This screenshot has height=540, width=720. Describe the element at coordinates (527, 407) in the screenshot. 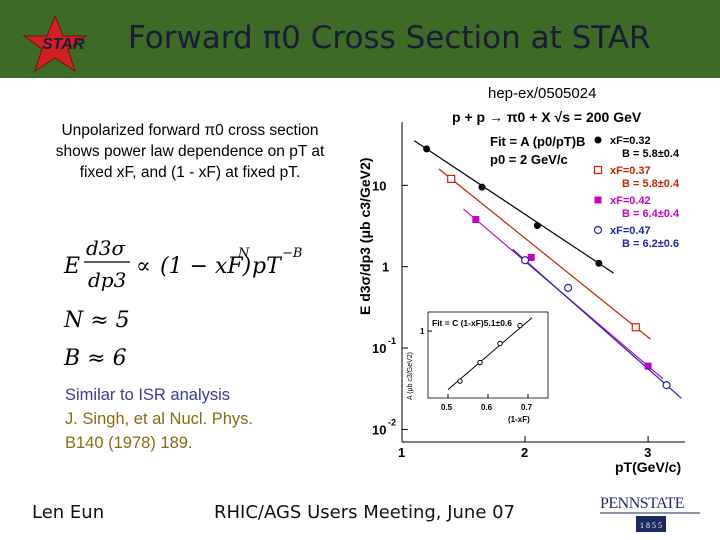

I see `inset-x-tick-label: 0.7` at that location.